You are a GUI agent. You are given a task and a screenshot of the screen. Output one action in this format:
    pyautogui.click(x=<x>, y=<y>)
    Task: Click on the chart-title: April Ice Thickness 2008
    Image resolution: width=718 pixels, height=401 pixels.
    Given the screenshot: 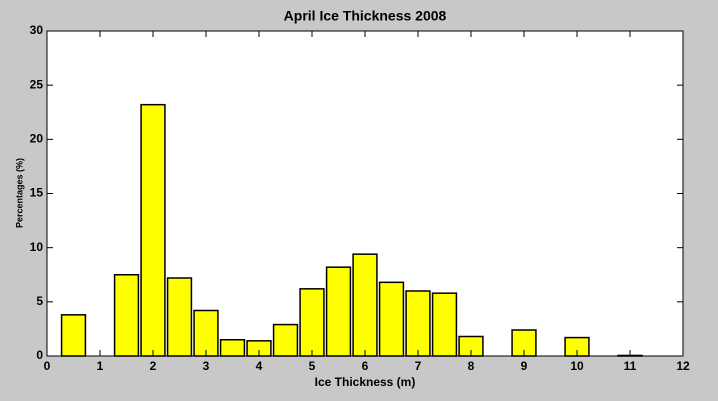 What is the action you would take?
    pyautogui.click(x=365, y=16)
    